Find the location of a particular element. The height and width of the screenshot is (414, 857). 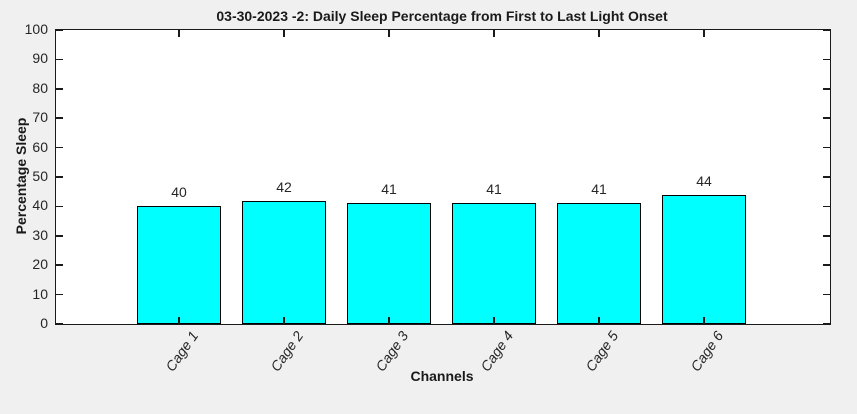

bar-value-label: 44 is located at coordinates (704, 180).